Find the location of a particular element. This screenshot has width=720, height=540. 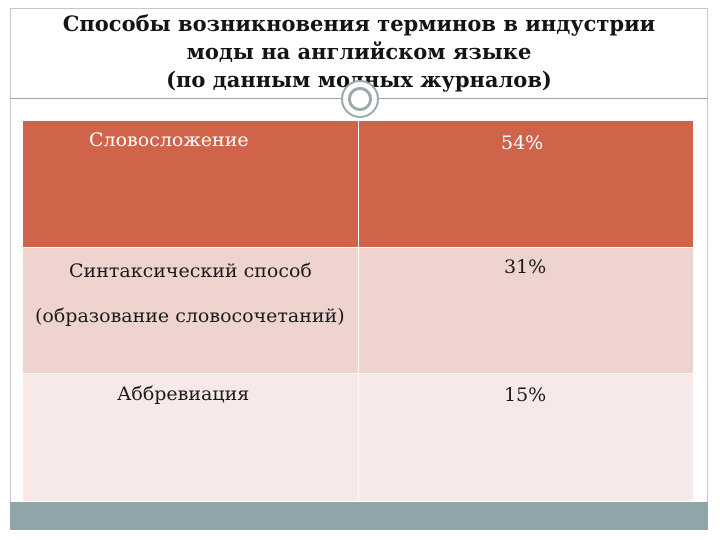

method-cell: Аббревиация is located at coordinates (183, 394).